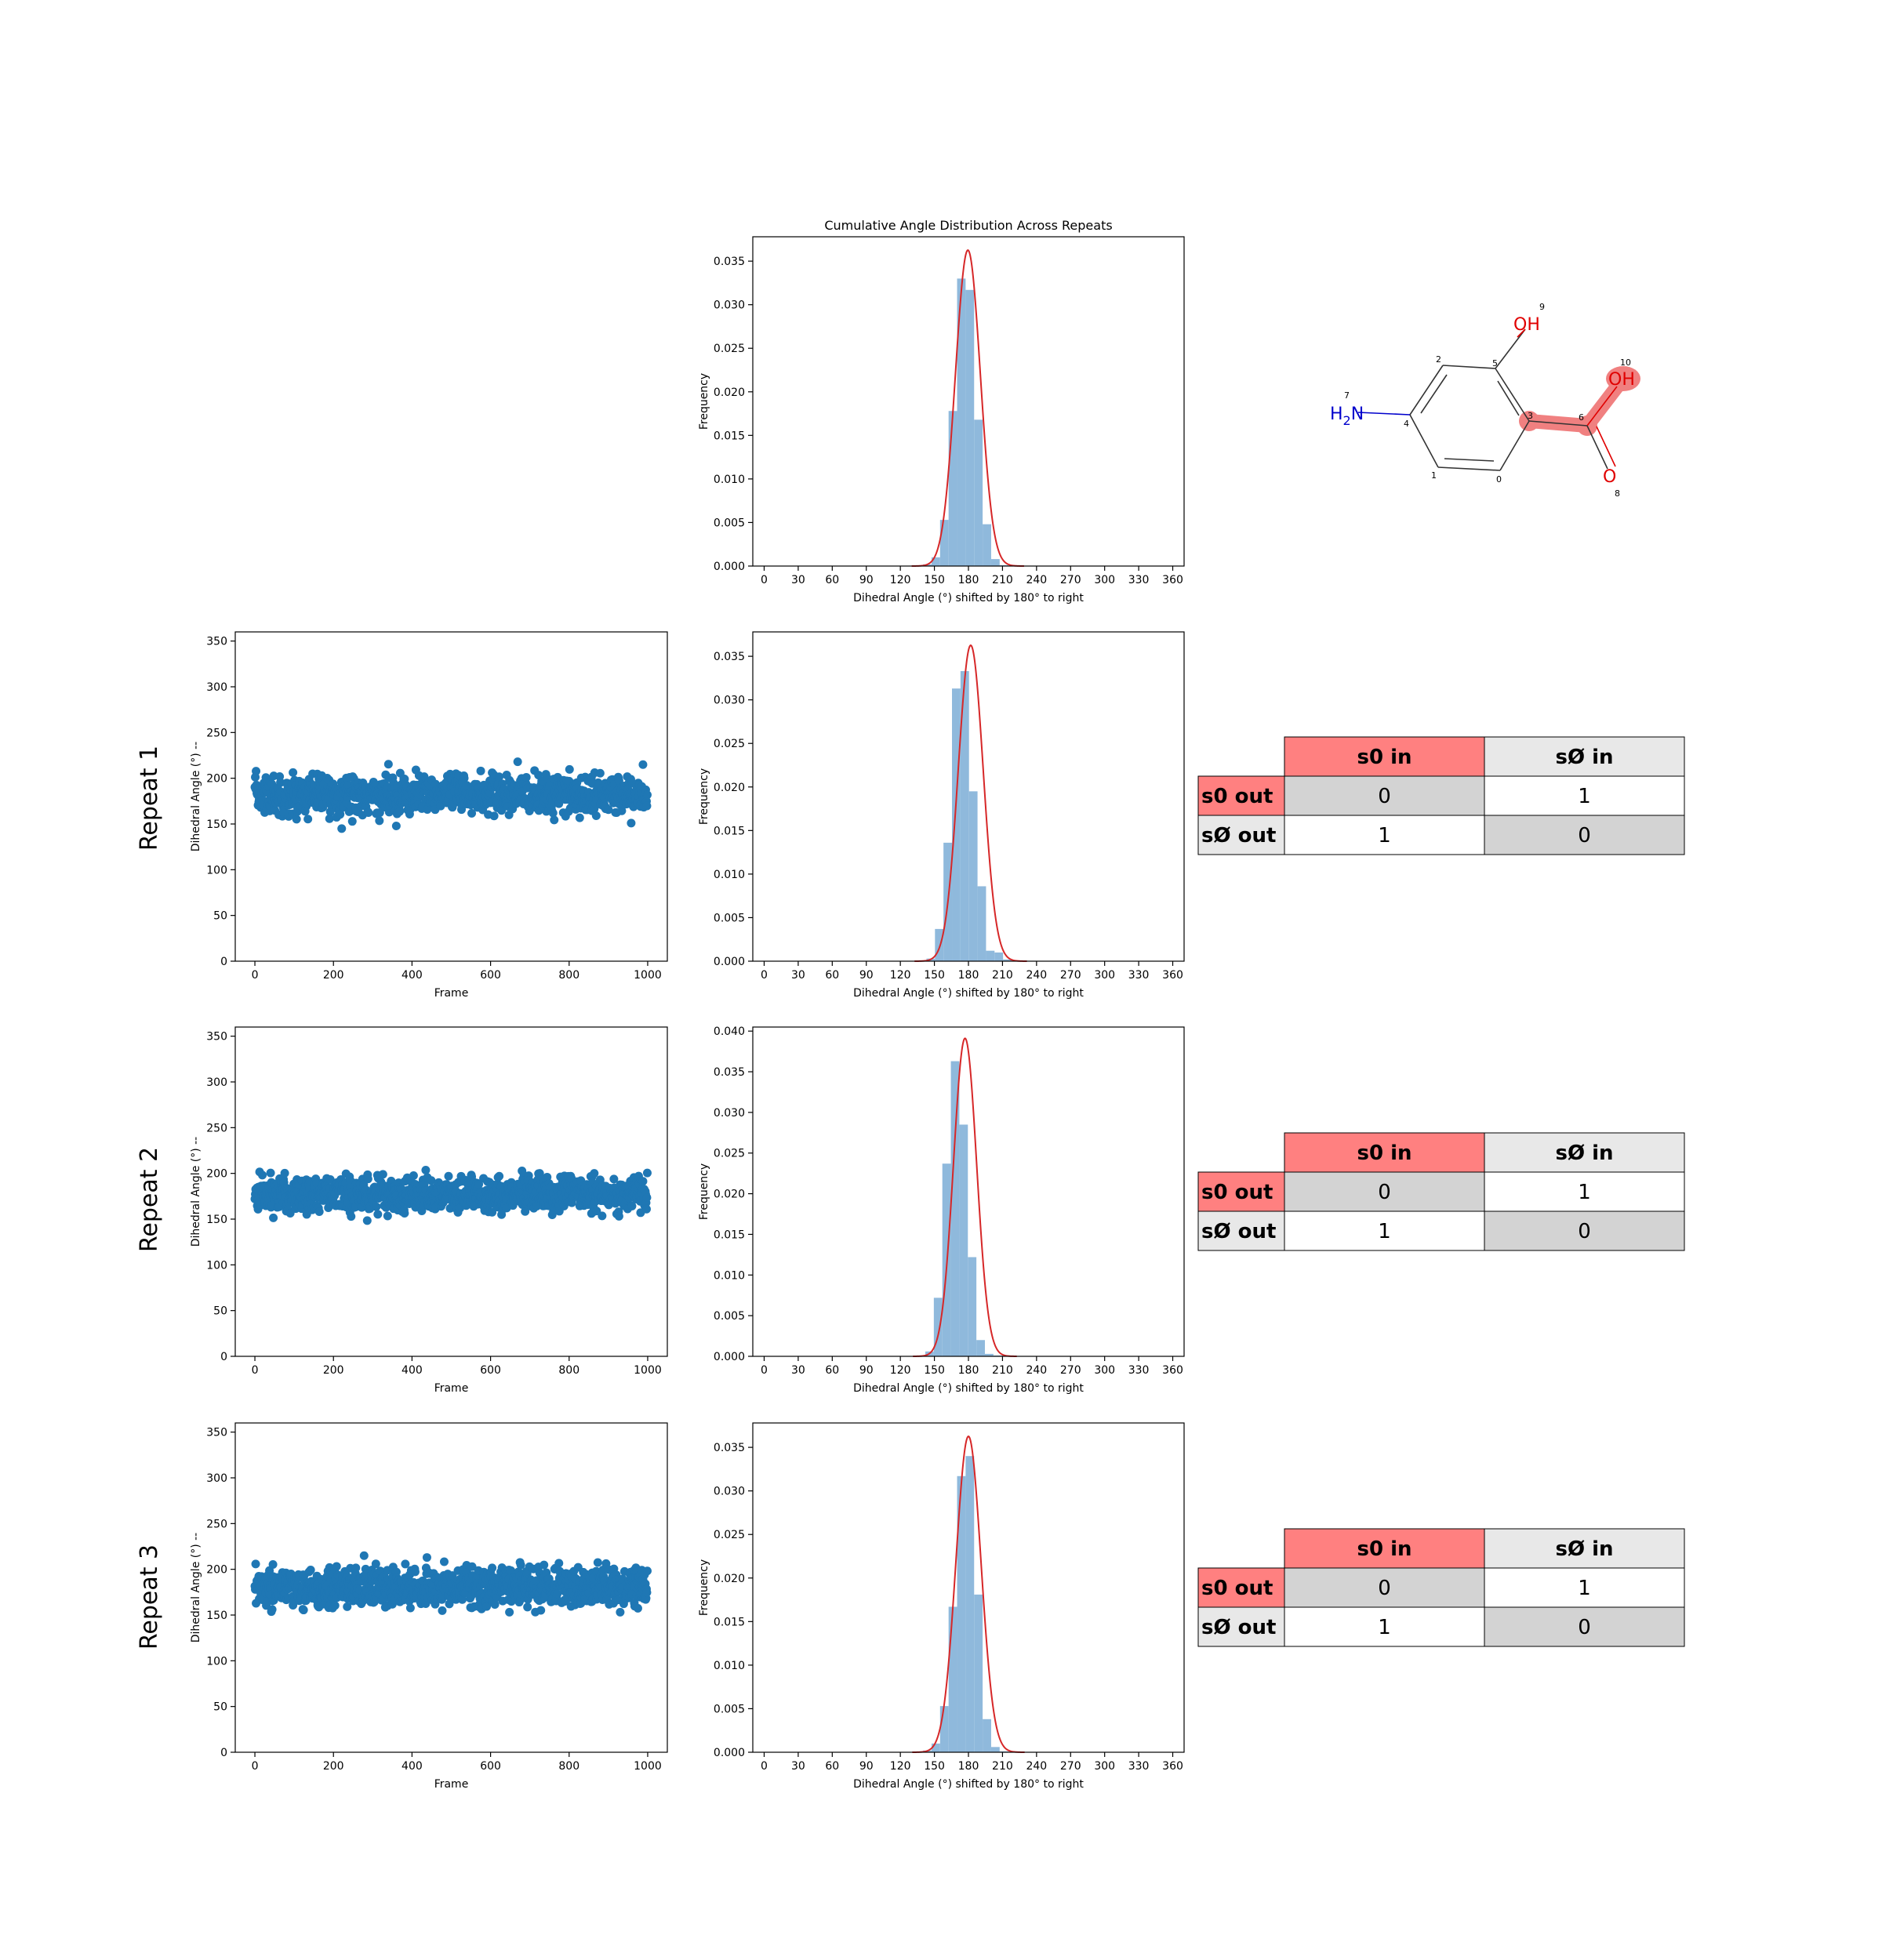  What do you see at coordinates (1438, 359) in the screenshot?
I see `atom-index-2: 2` at bounding box center [1438, 359].